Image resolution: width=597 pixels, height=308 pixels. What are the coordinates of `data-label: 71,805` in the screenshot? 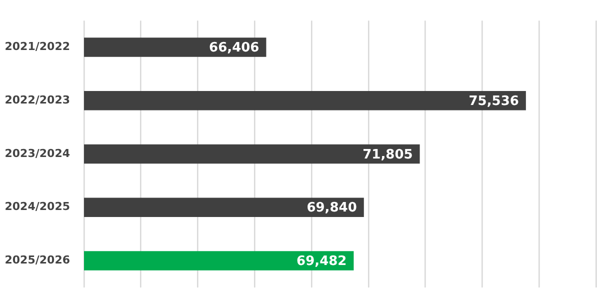 It's located at (387, 154).